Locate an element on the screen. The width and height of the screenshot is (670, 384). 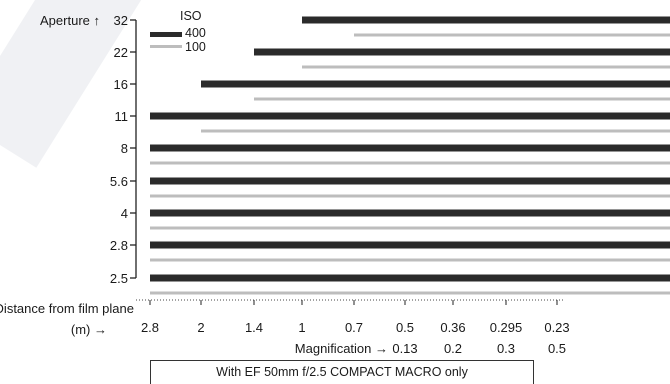
magnification-tick-label-0.2: 0.2 is located at coordinates (453, 348).